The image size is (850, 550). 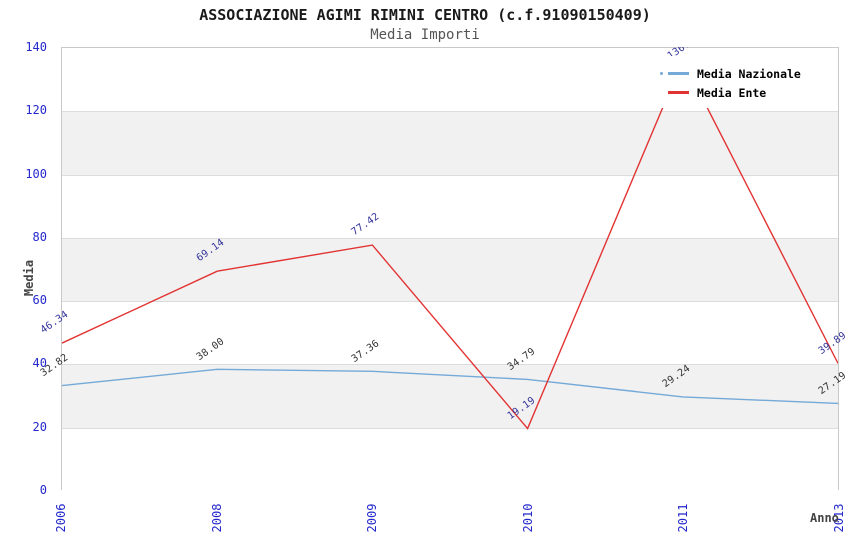 I want to click on y-tick-label: 40, so click(x=39, y=363).